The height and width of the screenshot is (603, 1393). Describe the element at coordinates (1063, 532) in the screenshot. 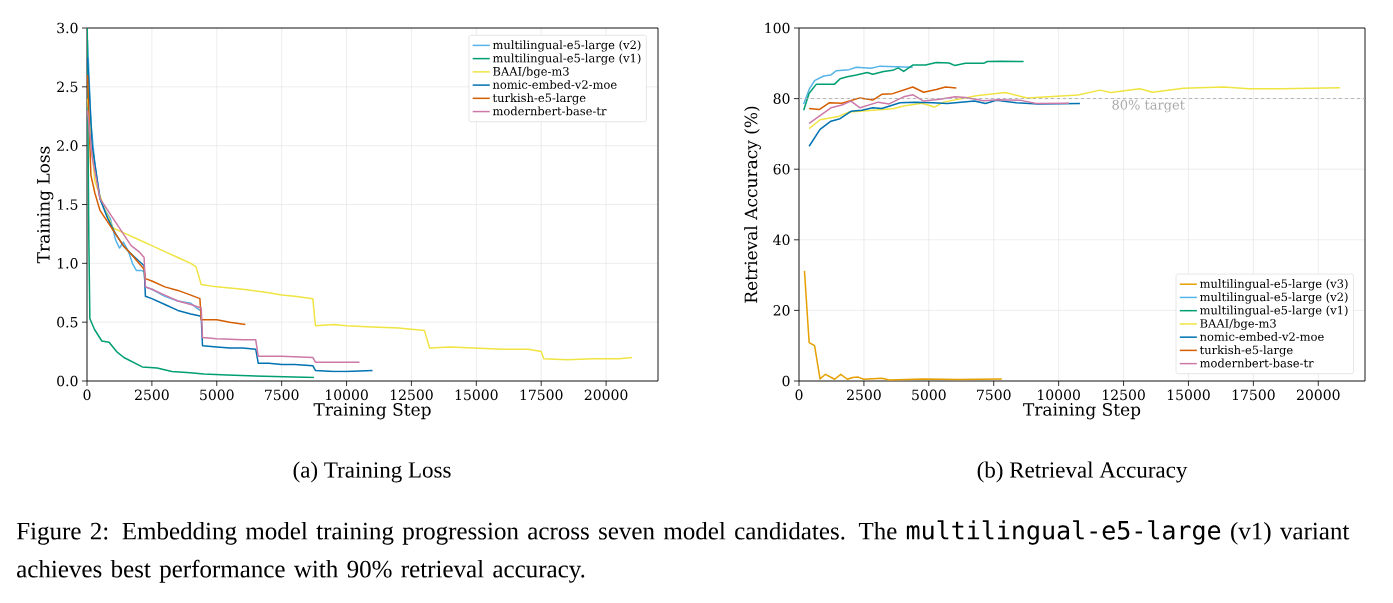

I see `text: multilingual-e5-large` at that location.